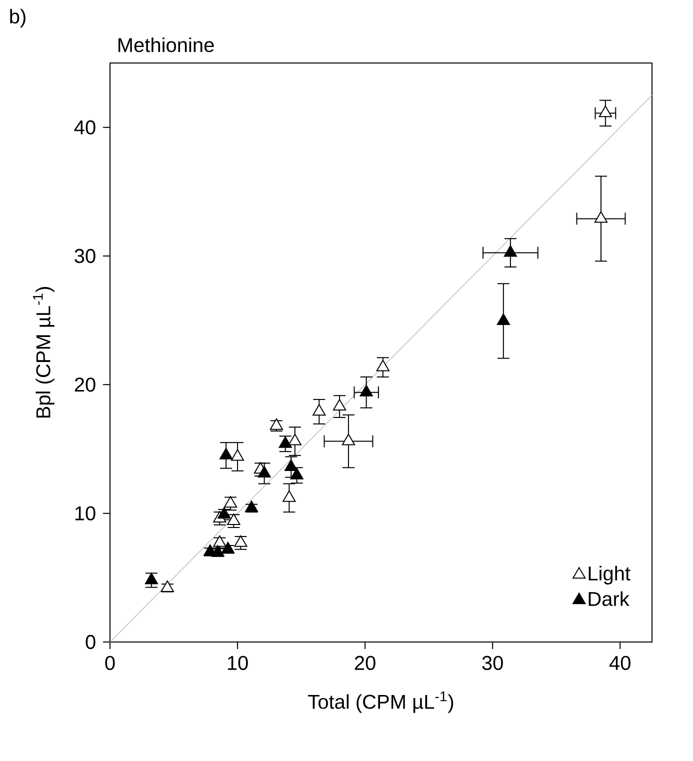 The height and width of the screenshot is (761, 693). Describe the element at coordinates (619, 663) in the screenshot. I see `x-tick-label: 40` at that location.